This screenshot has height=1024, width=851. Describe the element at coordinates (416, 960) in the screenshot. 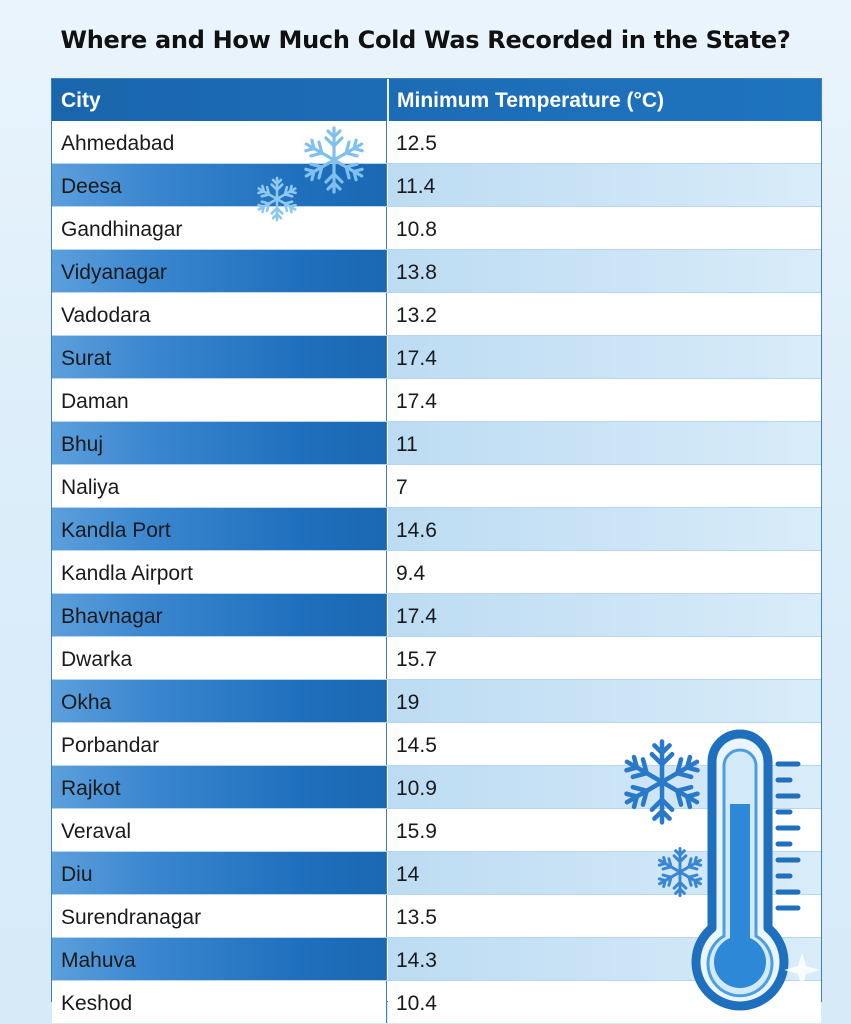

I see `min-temp-value: 14.3` at that location.